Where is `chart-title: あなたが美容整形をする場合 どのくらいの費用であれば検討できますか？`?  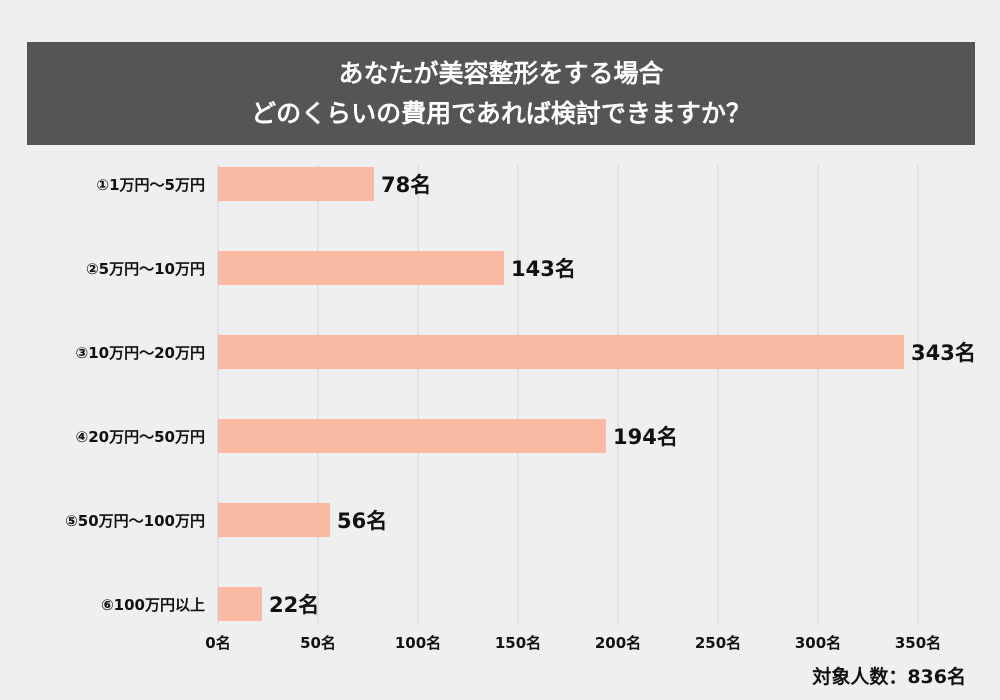 chart-title: あなたが美容整形をする場合 どのくらいの費用であれば検討できますか？ is located at coordinates (501, 93).